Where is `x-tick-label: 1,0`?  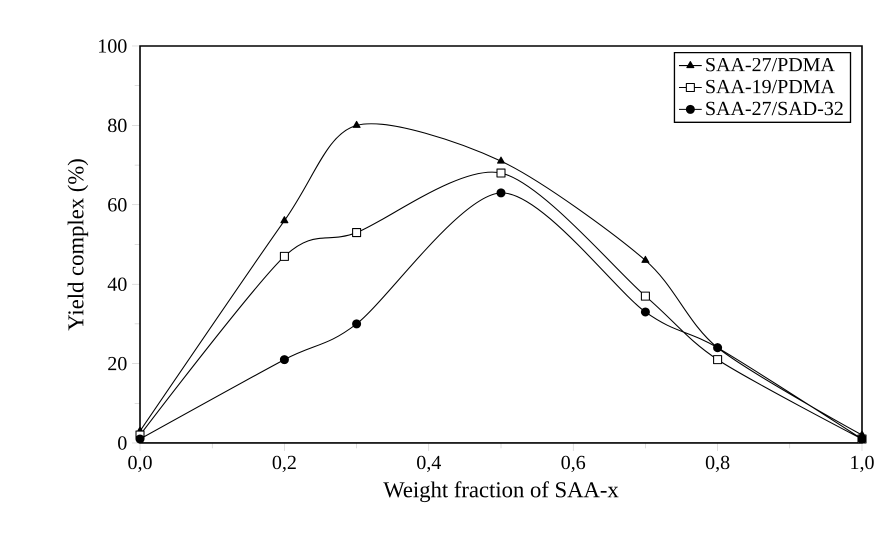 x-tick-label: 1,0 is located at coordinates (862, 464).